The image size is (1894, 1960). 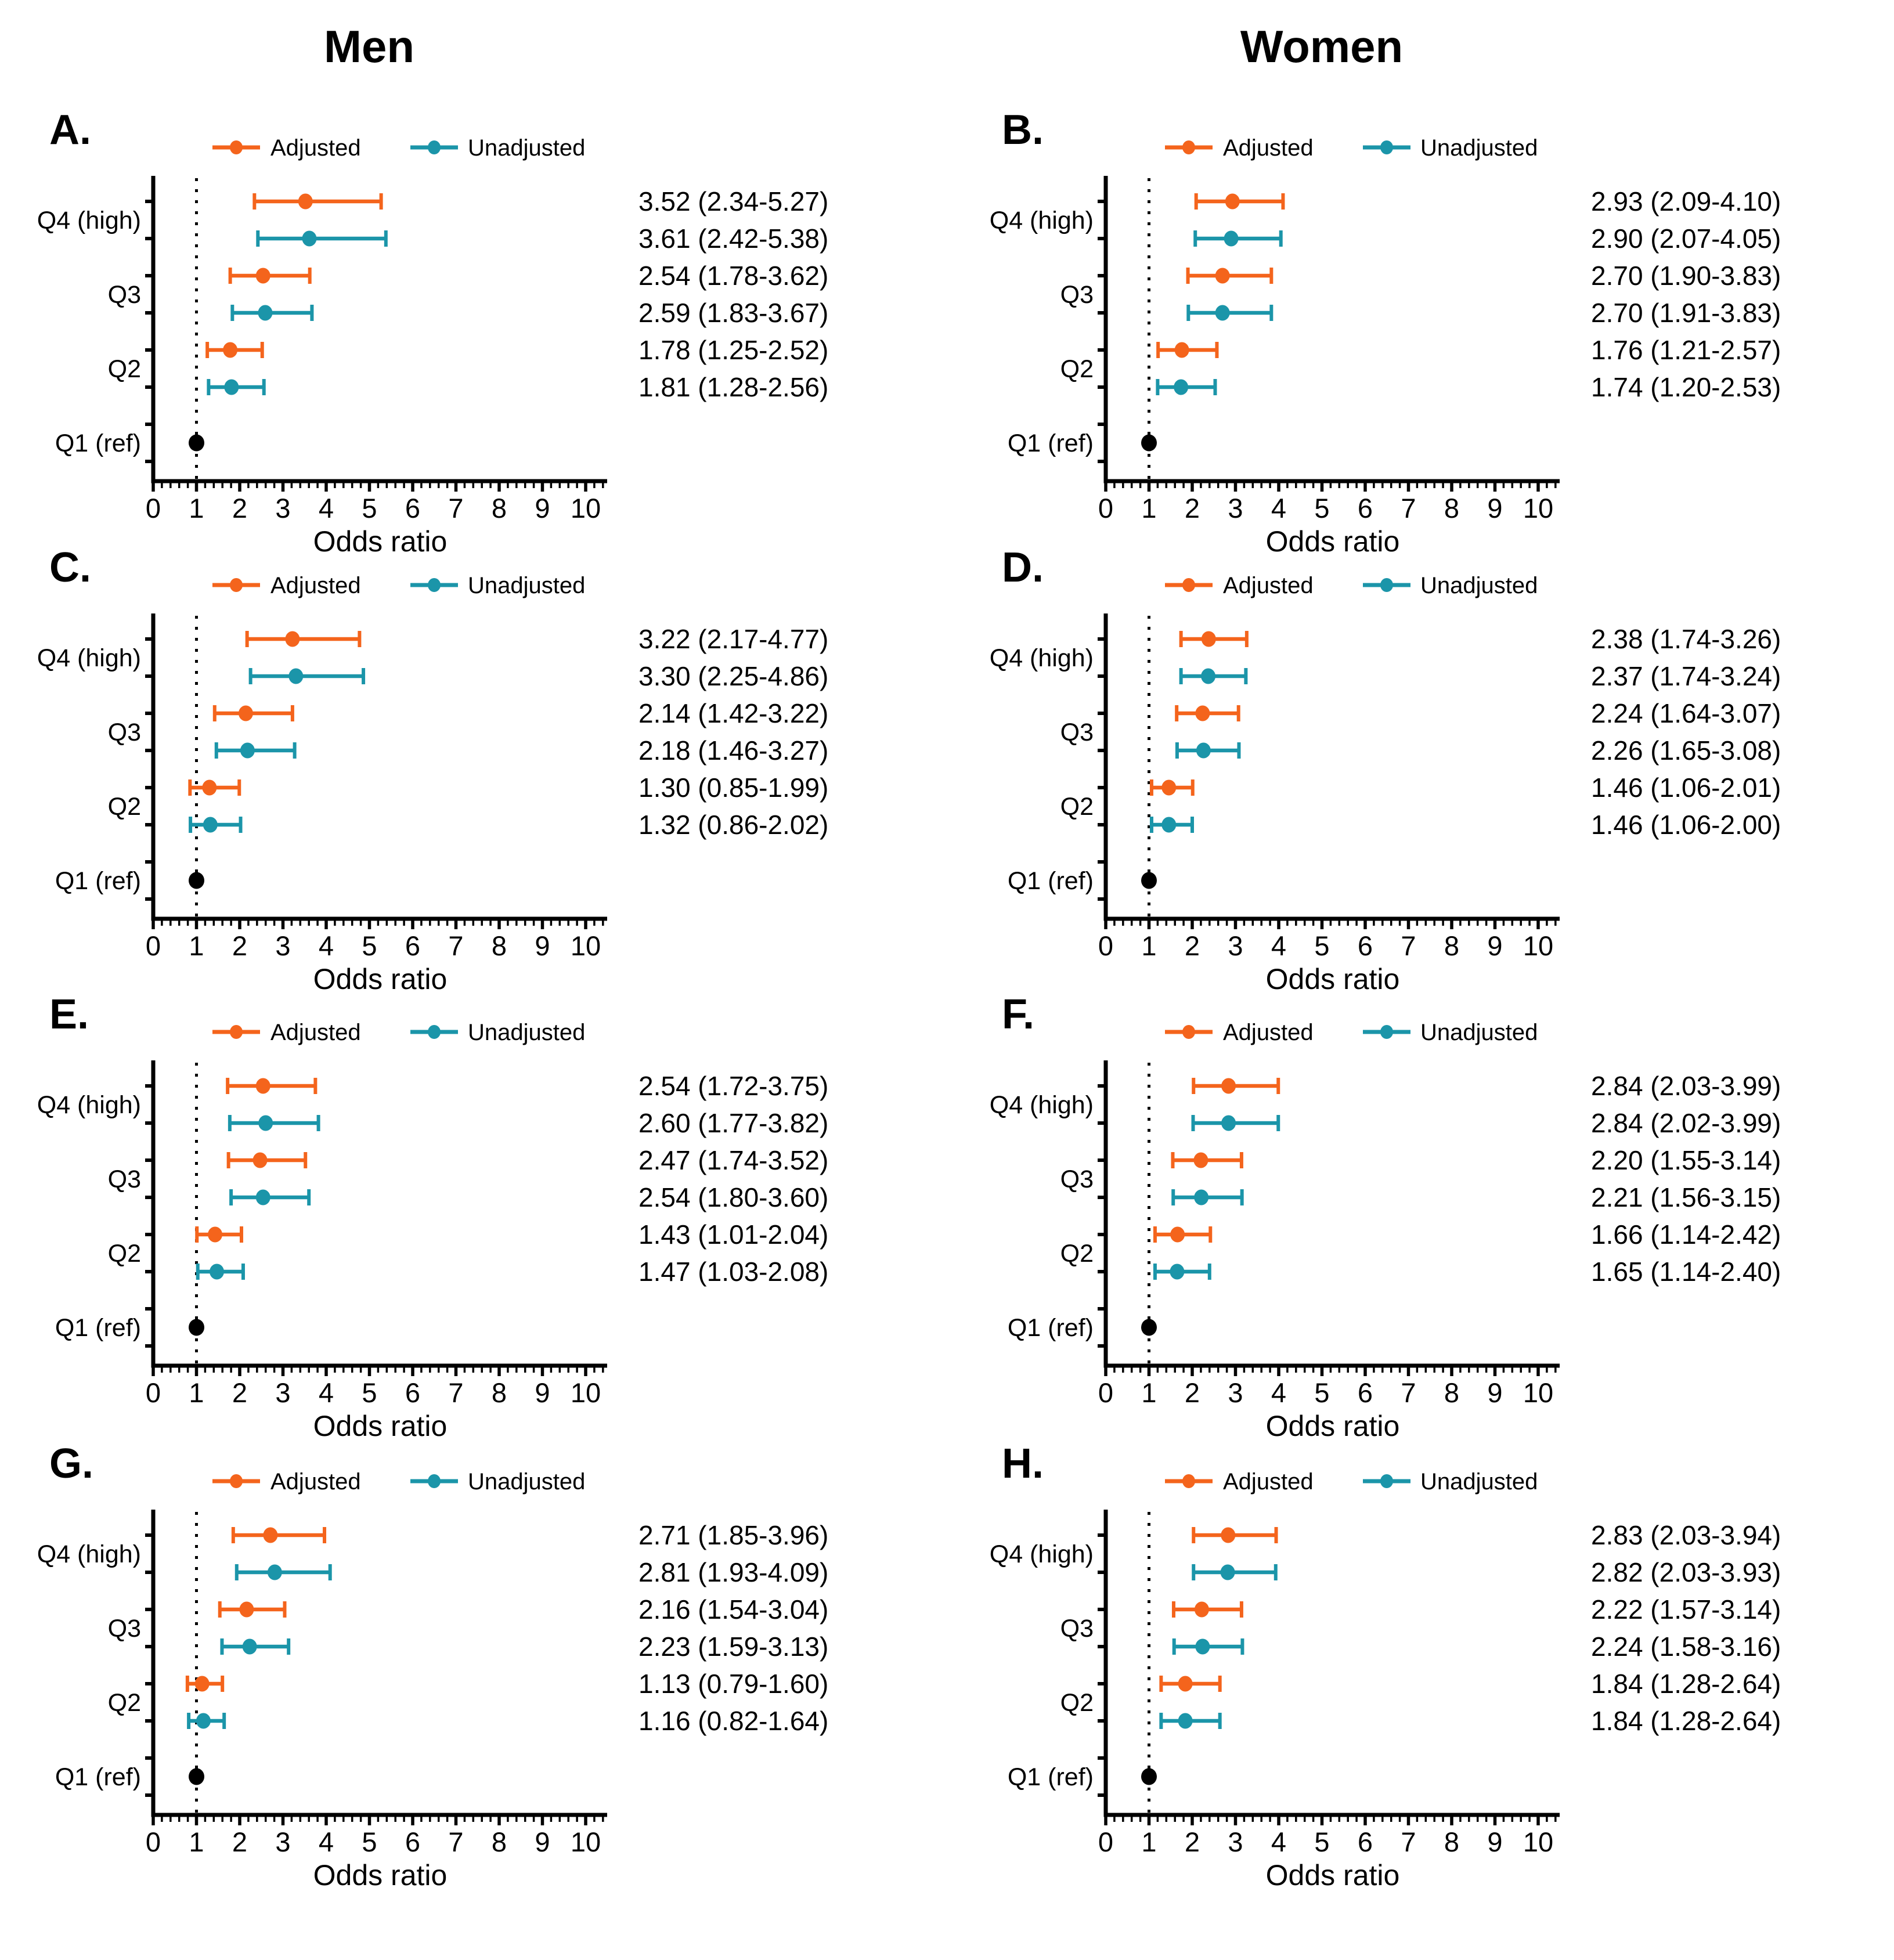 What do you see at coordinates (733, 1646) in the screenshot?
I see `or-value-label: 2.23 (1.59-3.13)` at bounding box center [733, 1646].